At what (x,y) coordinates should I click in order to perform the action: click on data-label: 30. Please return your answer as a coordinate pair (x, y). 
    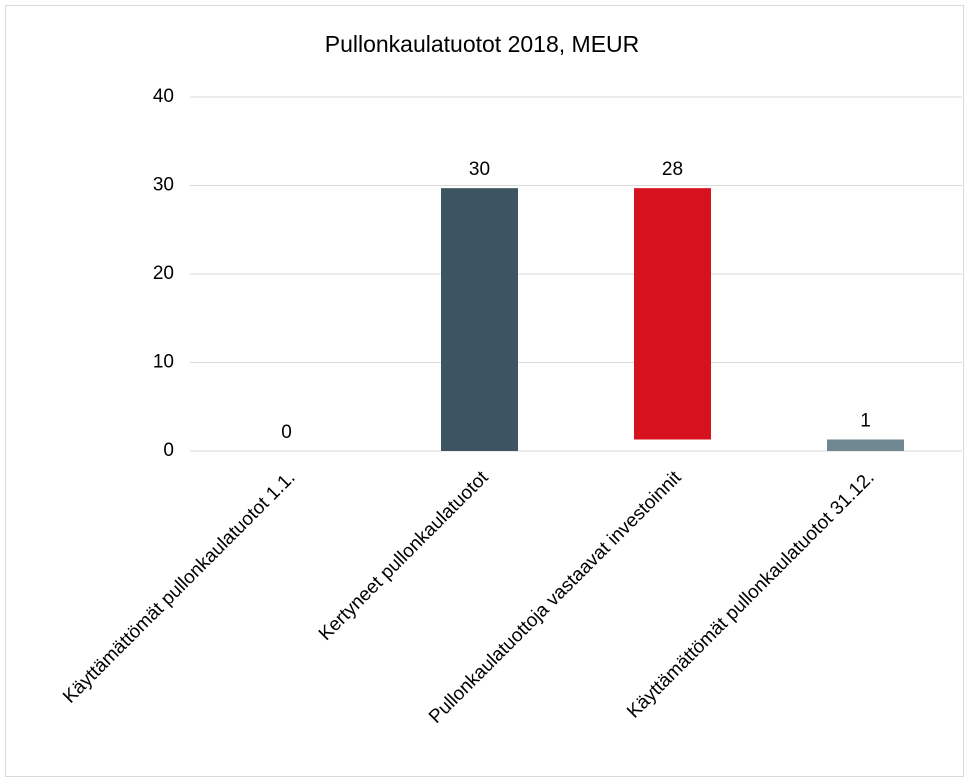
    Looking at the image, I should click on (479, 169).